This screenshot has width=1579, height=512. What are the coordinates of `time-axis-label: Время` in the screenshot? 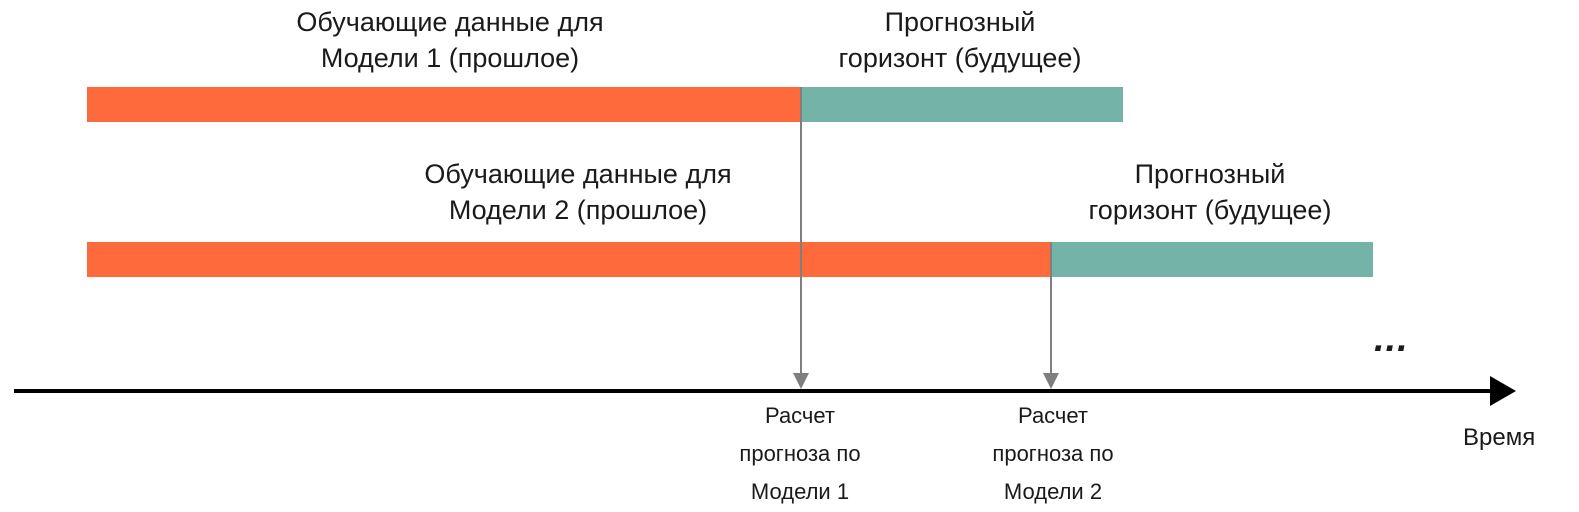 It's located at (1499, 437).